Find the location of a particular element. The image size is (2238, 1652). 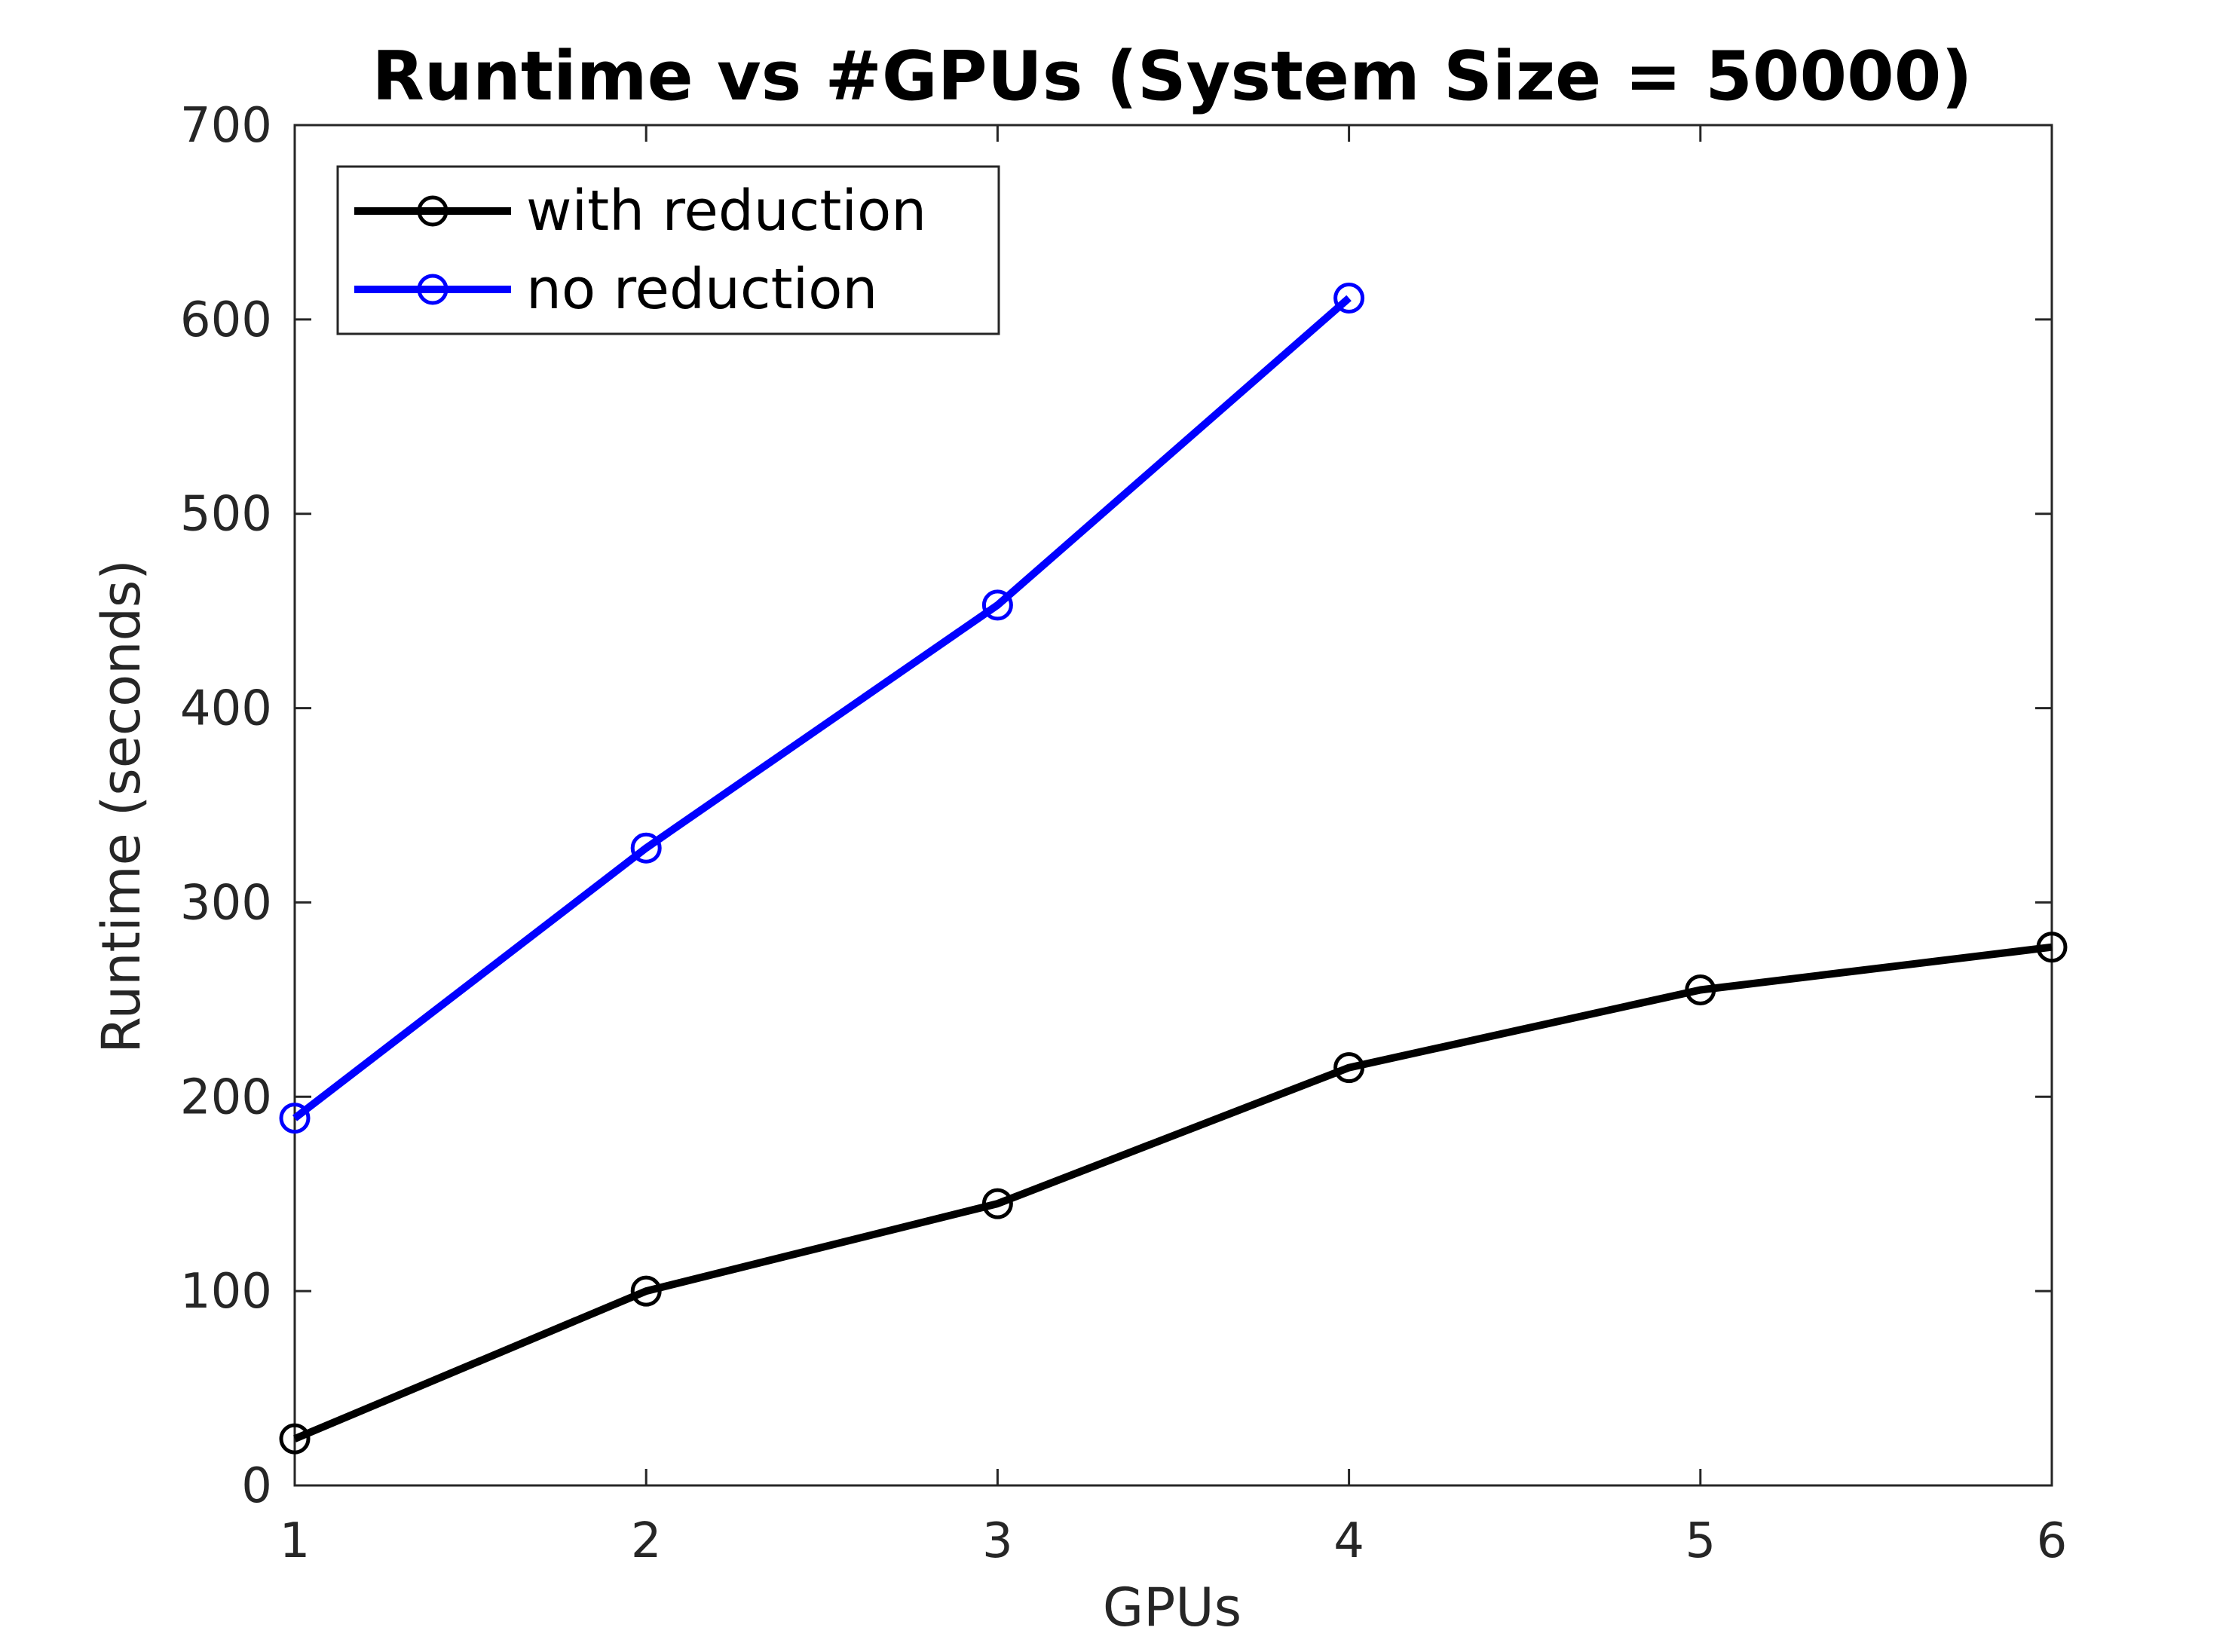

x-tick-label: 2 is located at coordinates (646, 1541).